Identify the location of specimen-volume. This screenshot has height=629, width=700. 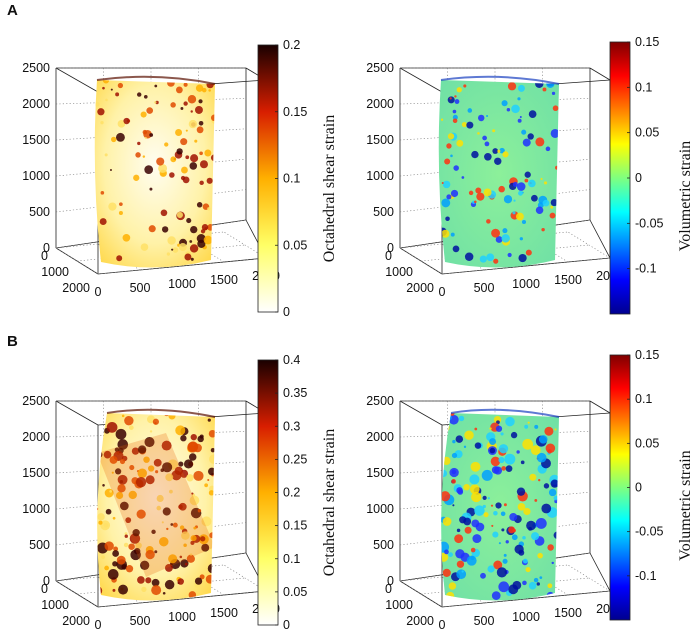
(154, 174).